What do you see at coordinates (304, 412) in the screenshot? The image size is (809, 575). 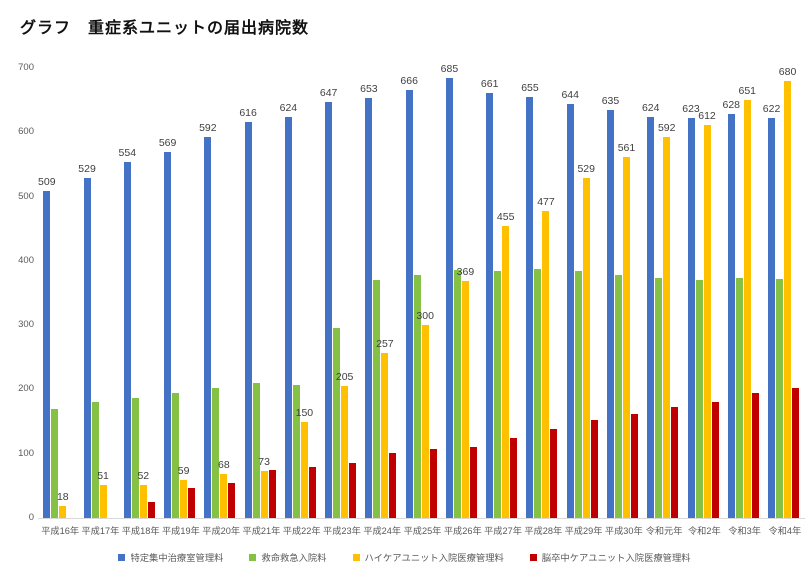 I see `data-label: 150` at bounding box center [304, 412].